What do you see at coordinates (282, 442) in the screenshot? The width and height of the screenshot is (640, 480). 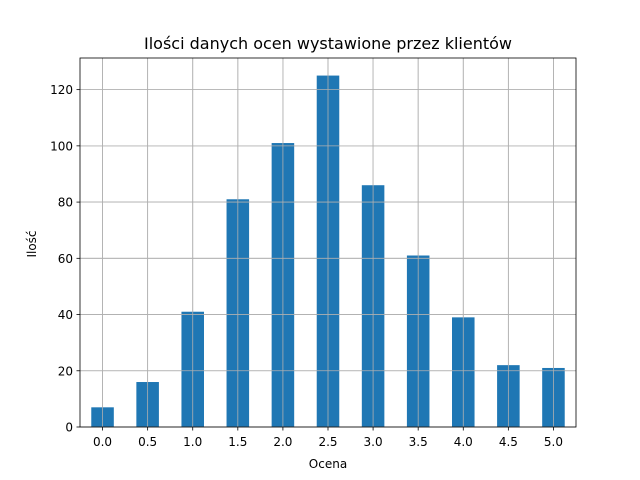 I see `x-tick-label: 2.0` at bounding box center [282, 442].